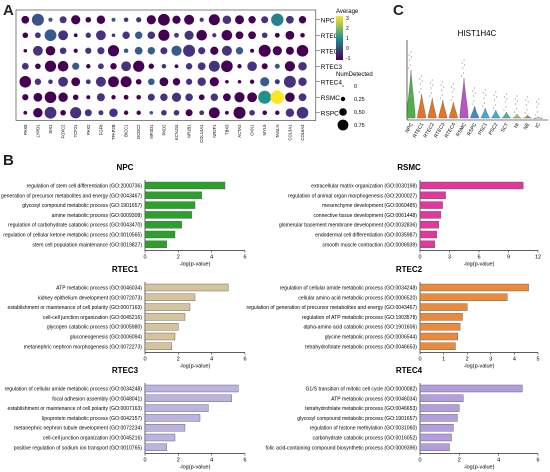 The width and height of the screenshot is (550, 472). I want to click on gene-label: BICC1, so click(126, 130).